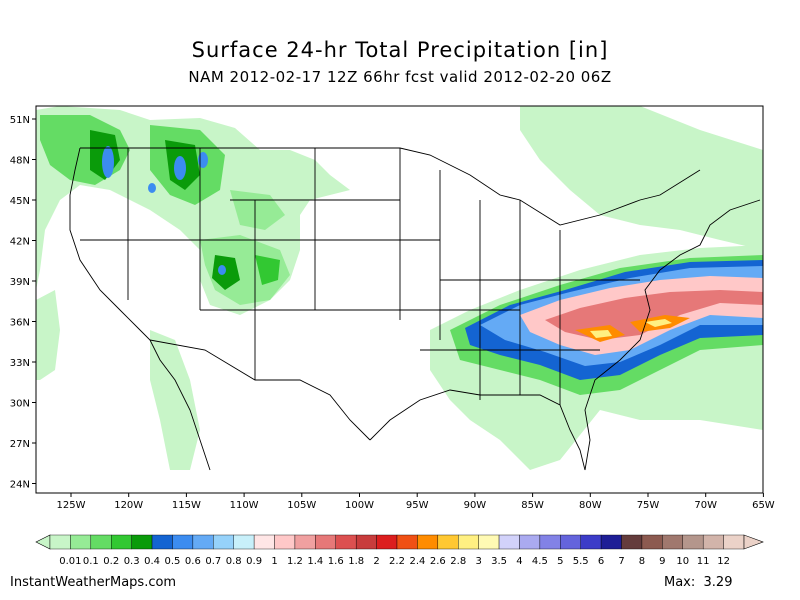 Image resolution: width=800 pixels, height=600 pixels. What do you see at coordinates (680, 582) in the screenshot?
I see `max-label: Max:` at bounding box center [680, 582].